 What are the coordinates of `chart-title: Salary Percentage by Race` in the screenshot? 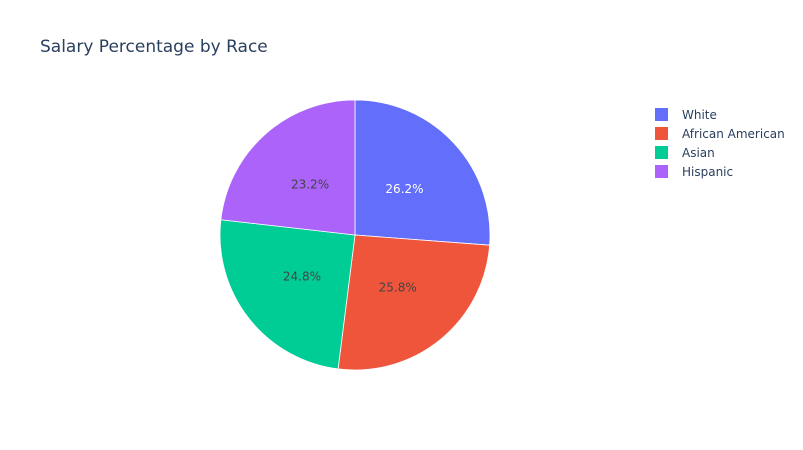 It's located at (154, 47).